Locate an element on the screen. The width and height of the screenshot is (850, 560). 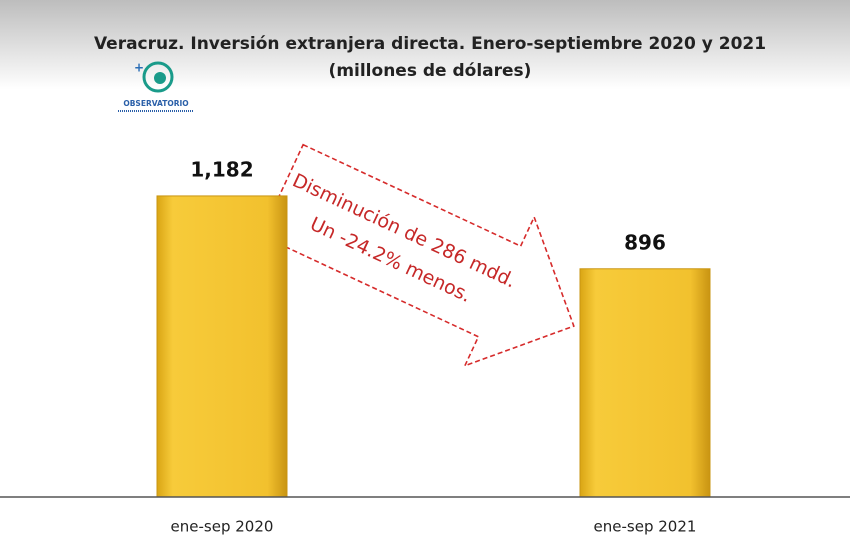
logo-ring is located at coordinates (158, 77).